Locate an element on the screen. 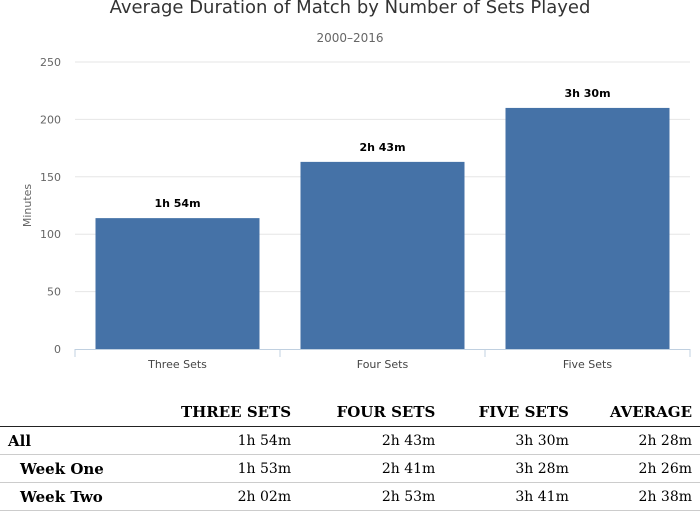 The width and height of the screenshot is (700, 511). y-axis-title: Minutes is located at coordinates (27, 206).